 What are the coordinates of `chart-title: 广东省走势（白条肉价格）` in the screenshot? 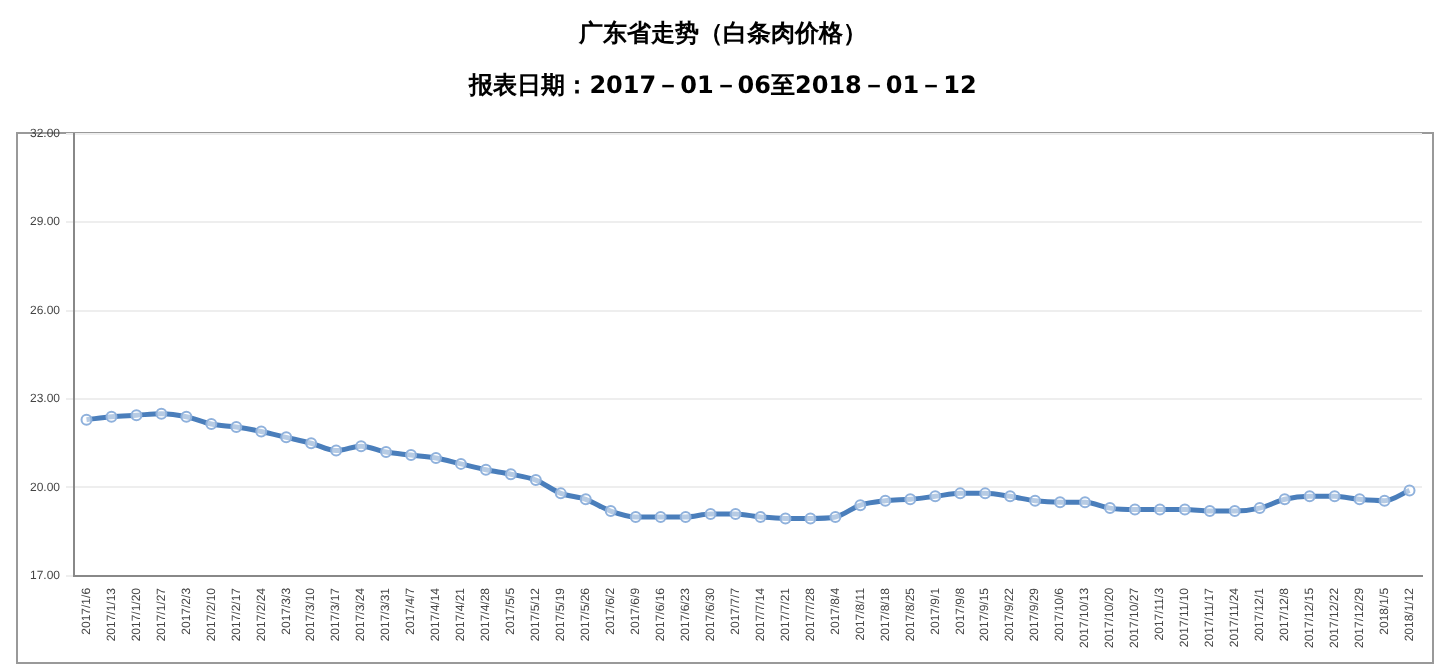 It's located at (722, 32).